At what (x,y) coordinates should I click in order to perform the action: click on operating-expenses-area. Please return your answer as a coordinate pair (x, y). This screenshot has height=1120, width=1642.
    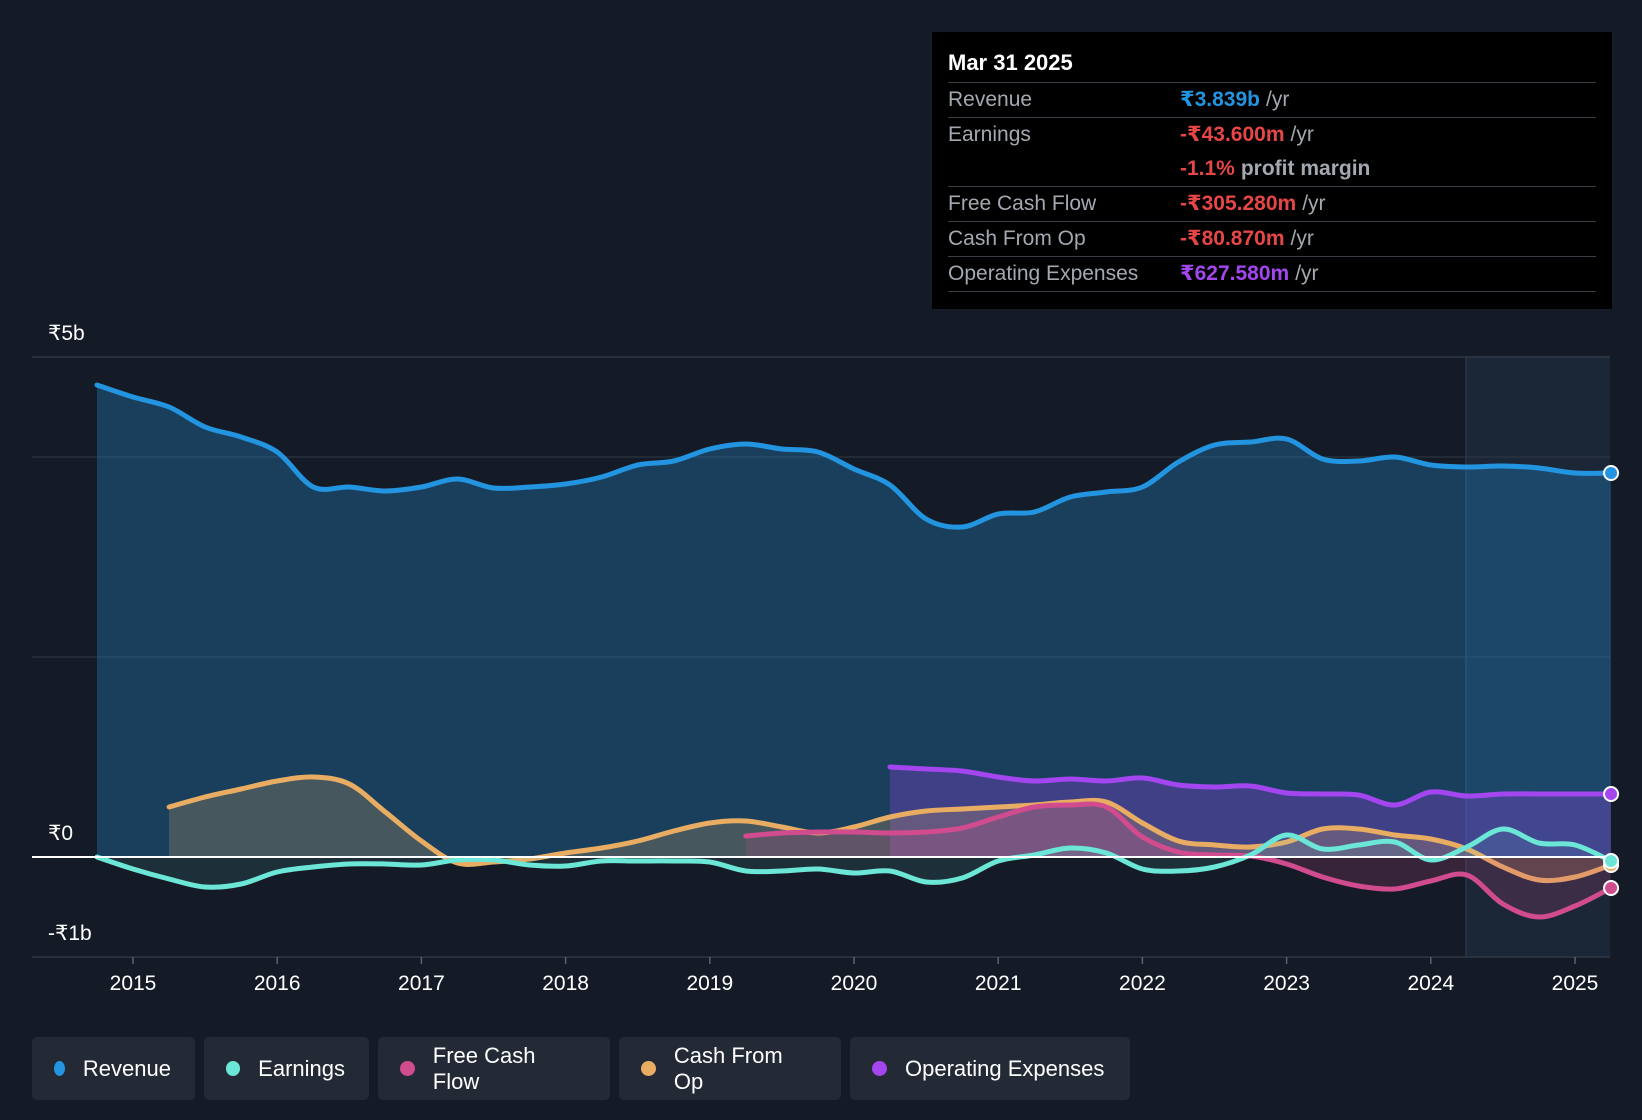
    Looking at the image, I should click on (1250, 812).